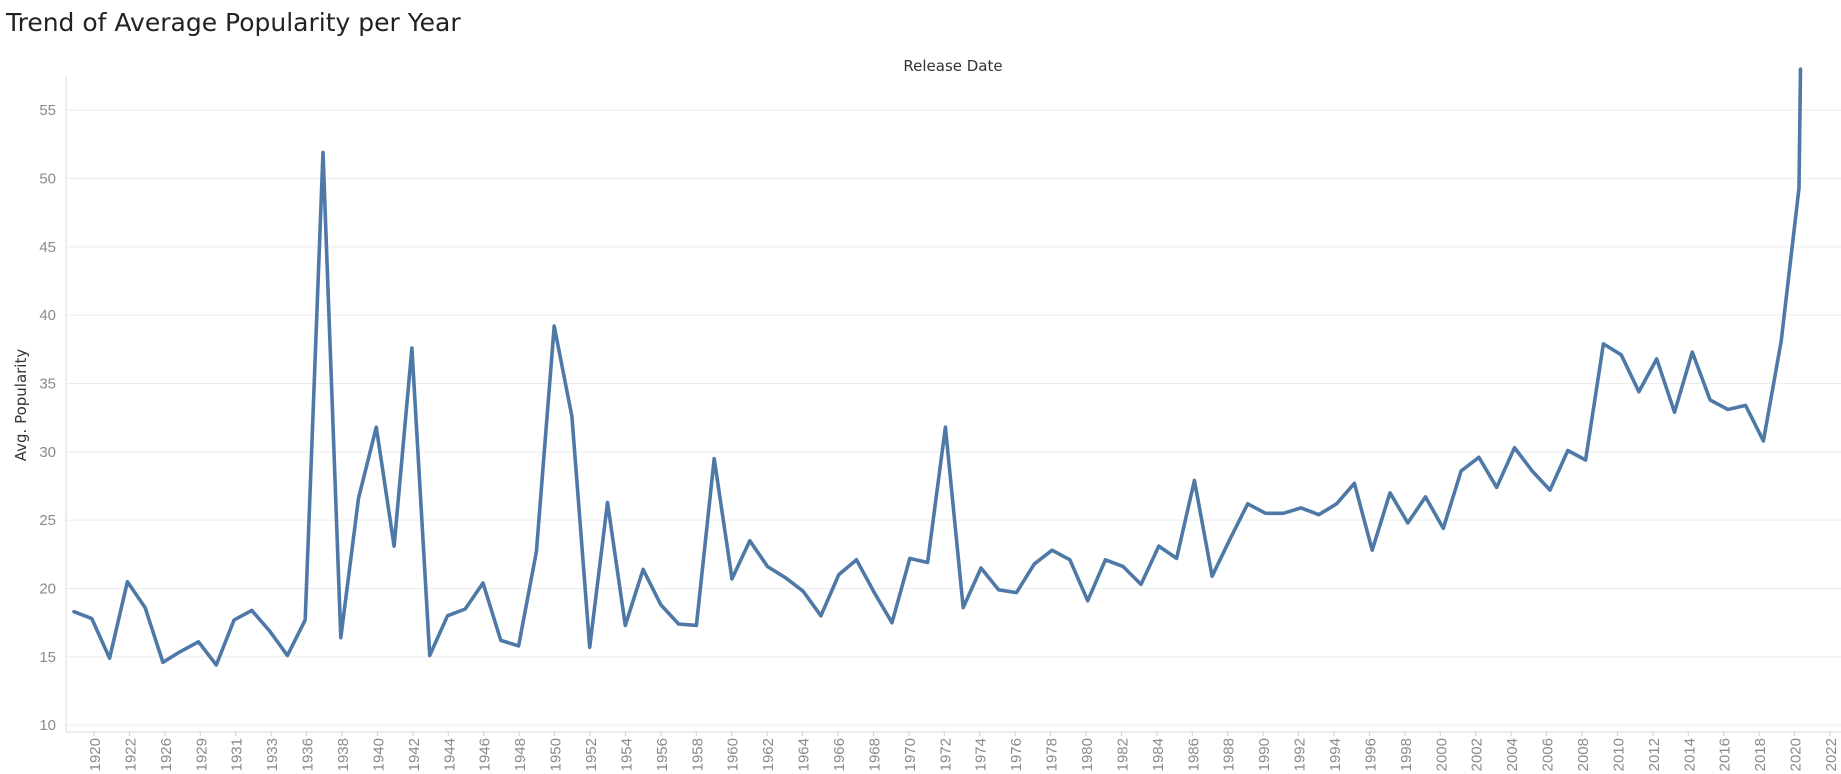  What do you see at coordinates (95, 754) in the screenshot?
I see `x-tick-label: 1920` at bounding box center [95, 754].